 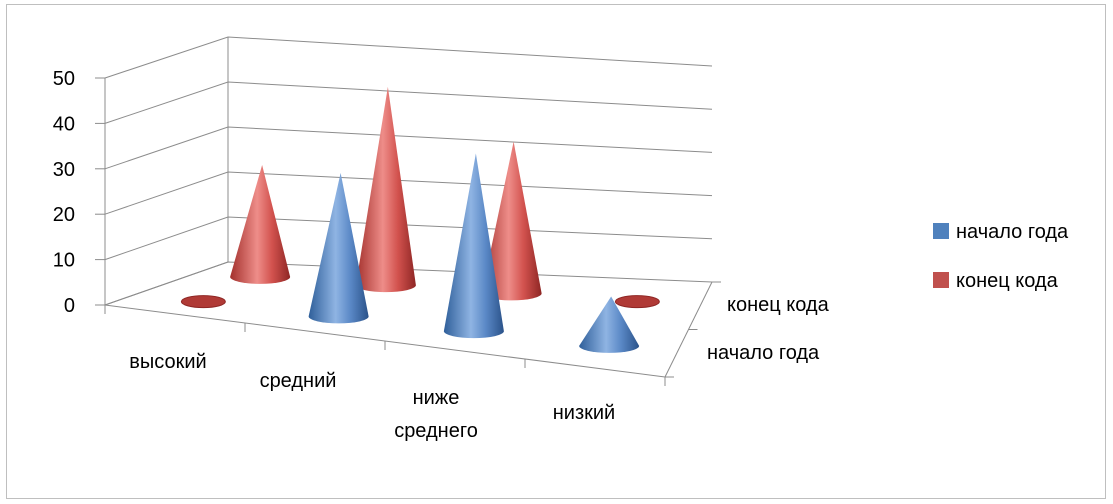 What do you see at coordinates (64, 124) in the screenshot?
I see `y-tick-label: 40` at bounding box center [64, 124].